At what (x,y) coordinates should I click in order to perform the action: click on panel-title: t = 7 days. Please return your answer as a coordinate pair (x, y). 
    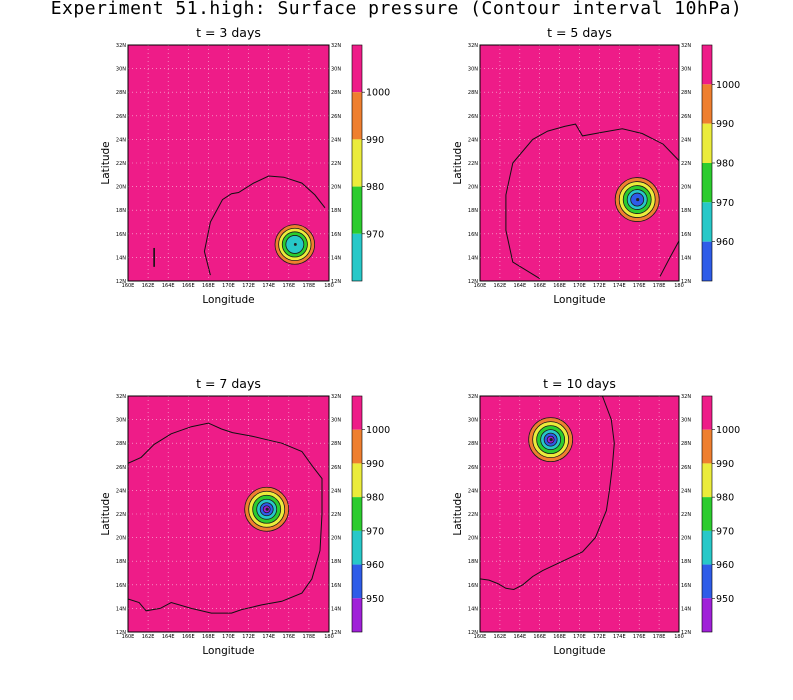
    Looking at the image, I should click on (228, 383).